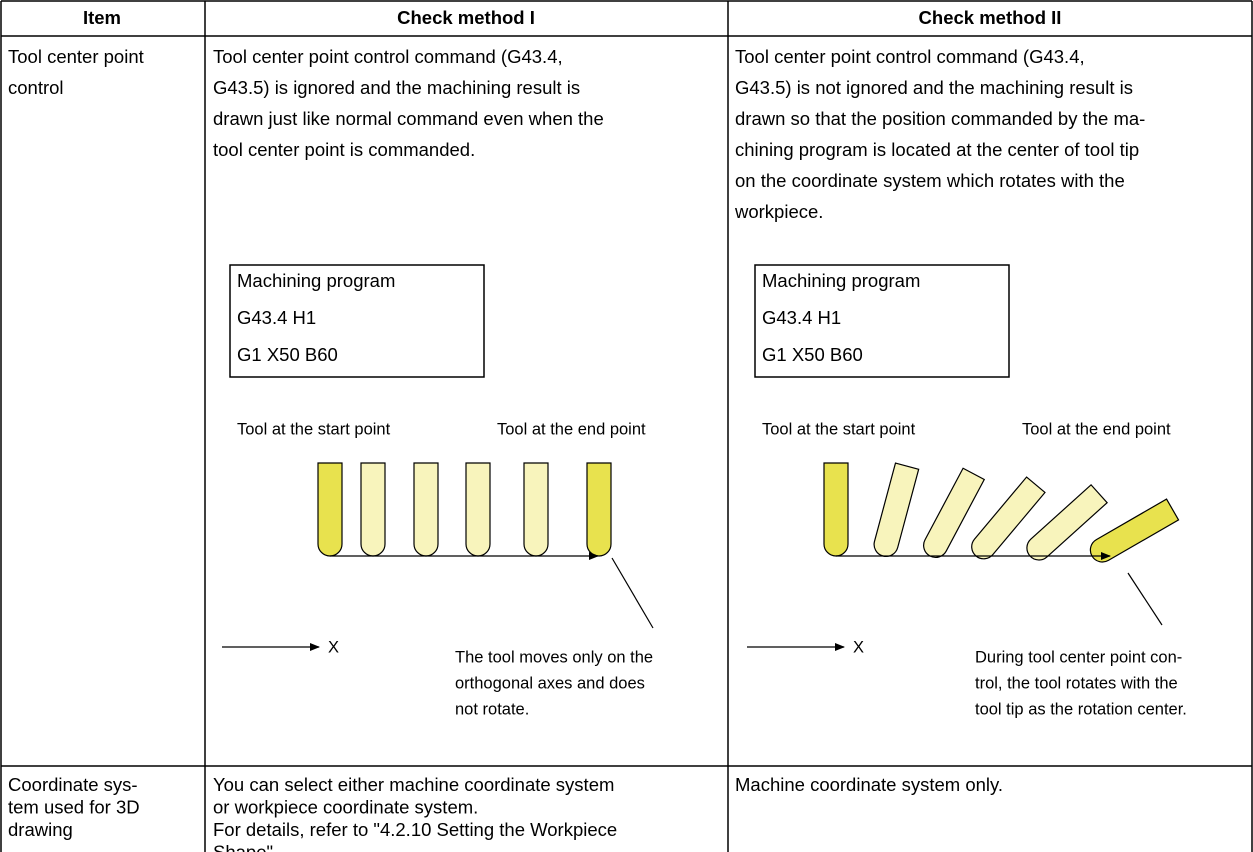 This screenshot has width=1253, height=852. I want to click on cell-text: control, so click(36, 87).